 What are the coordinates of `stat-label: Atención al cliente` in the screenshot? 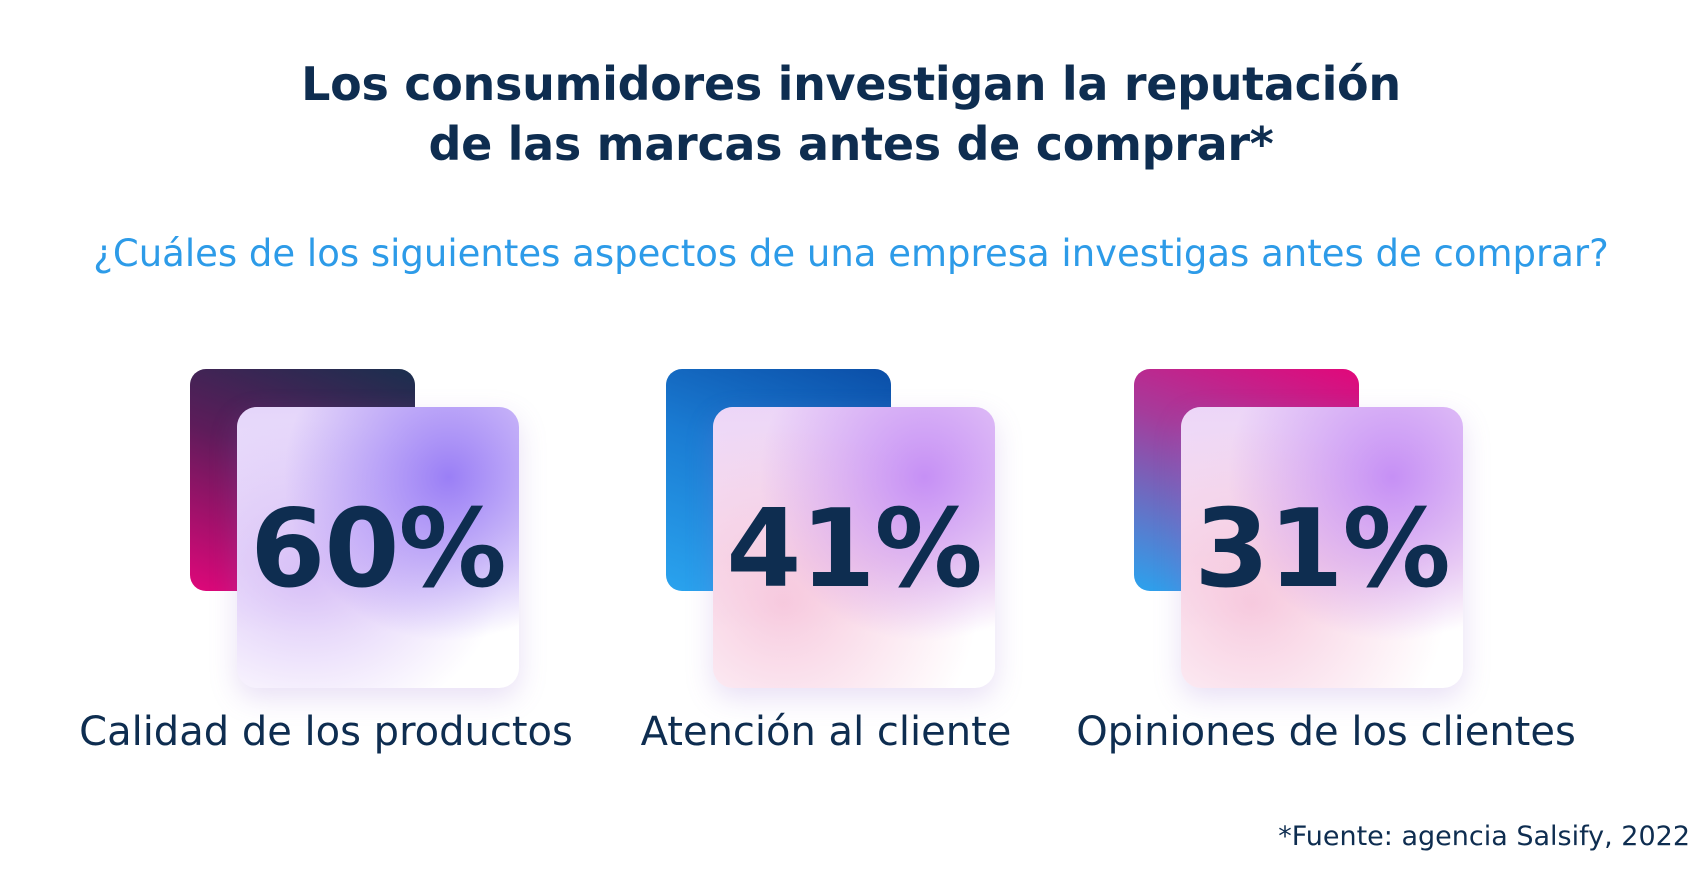 It's located at (826, 732).